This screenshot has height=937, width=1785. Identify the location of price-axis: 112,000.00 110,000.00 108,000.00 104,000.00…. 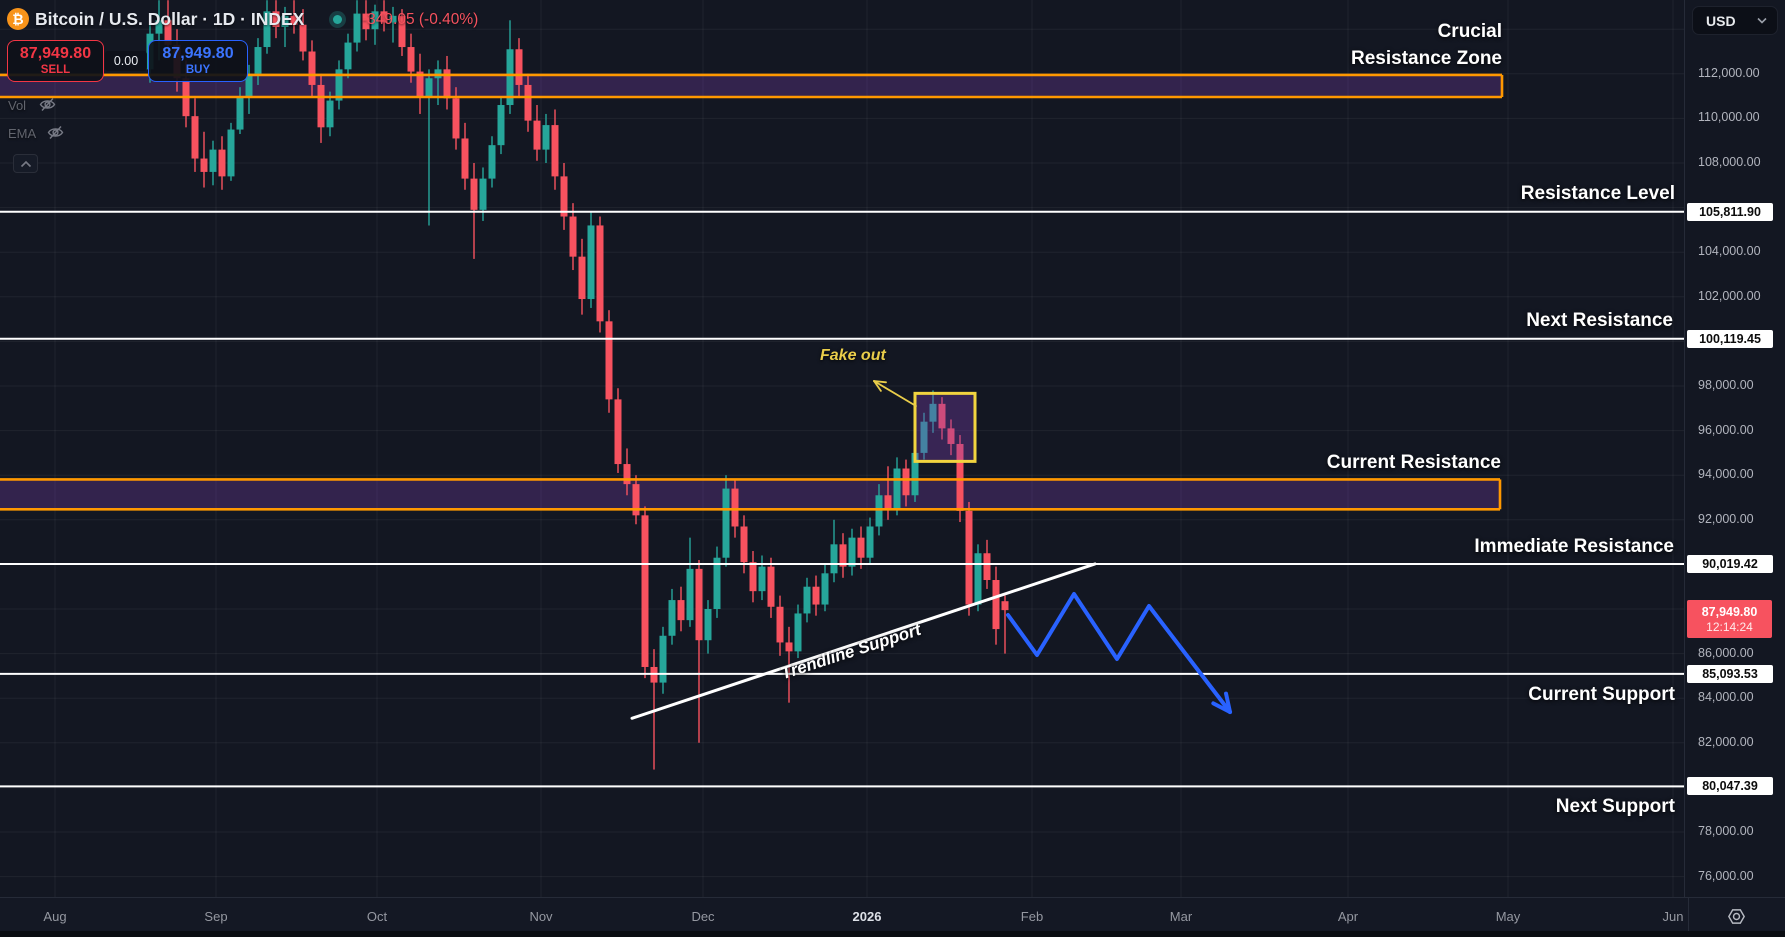
(1734, 448).